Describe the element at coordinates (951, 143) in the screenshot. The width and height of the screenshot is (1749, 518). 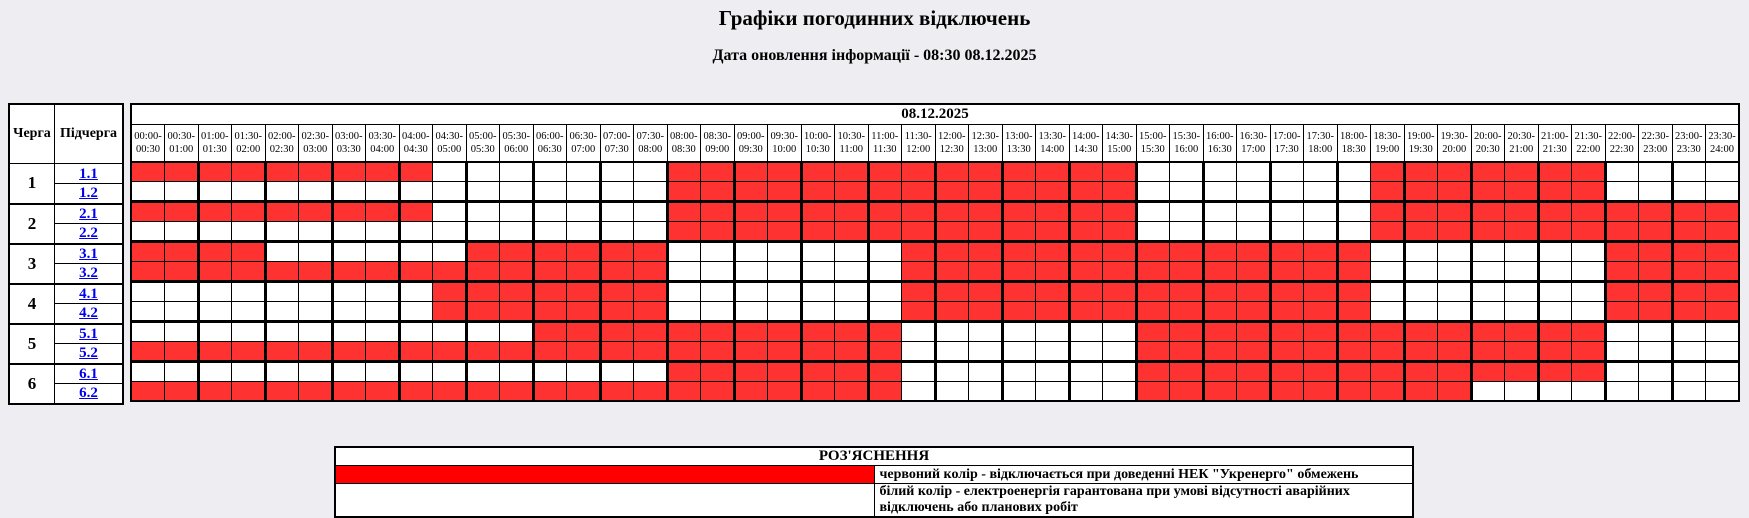
I see `time-slot-header: 12:00- 12:30` at that location.